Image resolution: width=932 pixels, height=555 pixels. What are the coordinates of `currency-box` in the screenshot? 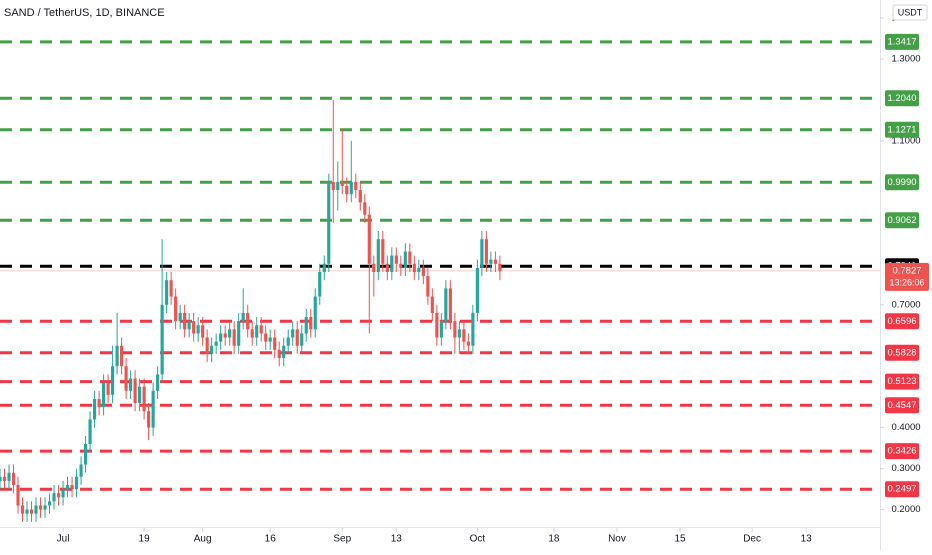 It's located at (910, 12).